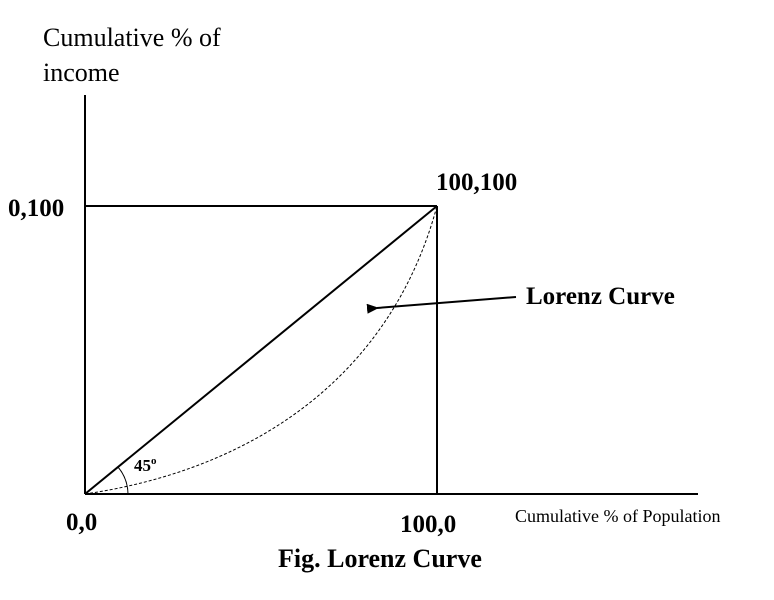 This screenshot has width=774, height=600. What do you see at coordinates (476, 182) in the screenshot?
I see `top-right-corner-label: 100,100` at bounding box center [476, 182].